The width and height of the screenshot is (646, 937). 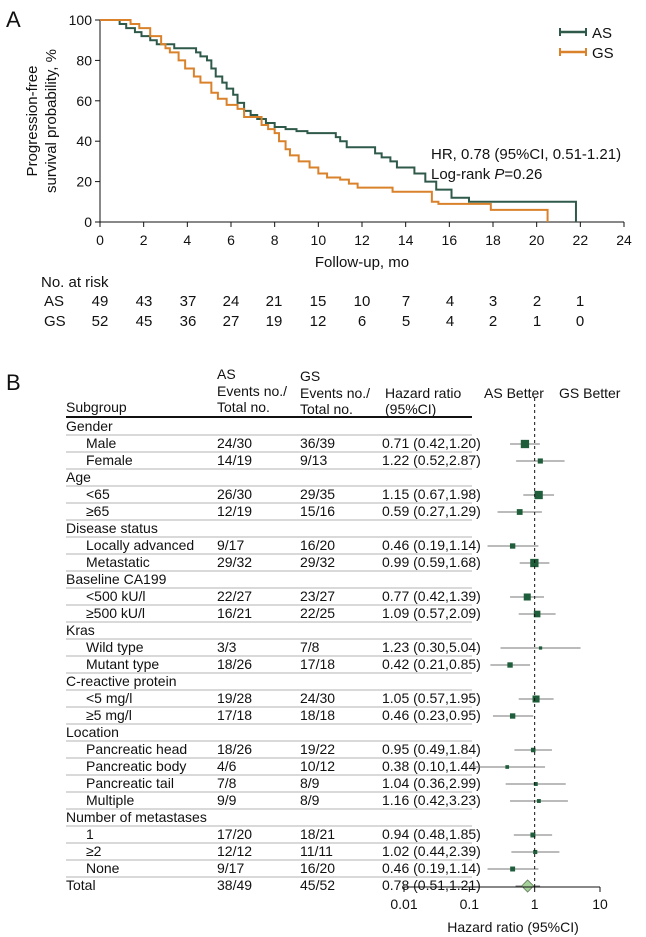 I want to click on risk-count: 5, so click(x=406, y=321).